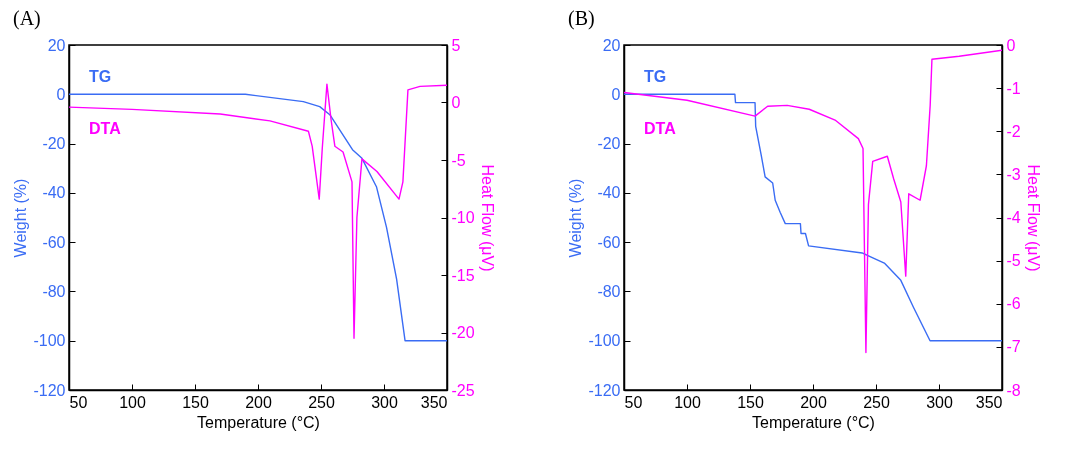 The image size is (1084, 461). I want to click on y2-tick-label: -2, so click(1013, 131).